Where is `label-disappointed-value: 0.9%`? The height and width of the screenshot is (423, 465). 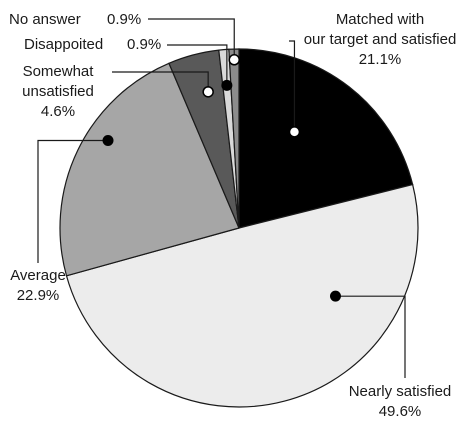
label-disappointed-value: 0.9% is located at coordinates (144, 44).